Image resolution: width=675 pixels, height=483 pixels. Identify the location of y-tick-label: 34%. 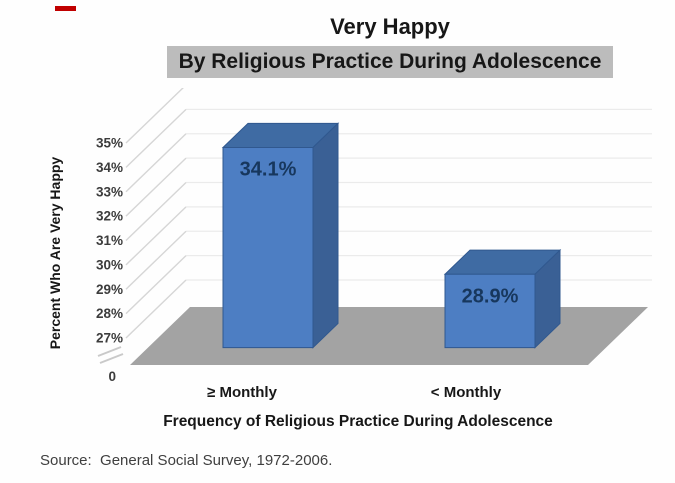
(109, 167).